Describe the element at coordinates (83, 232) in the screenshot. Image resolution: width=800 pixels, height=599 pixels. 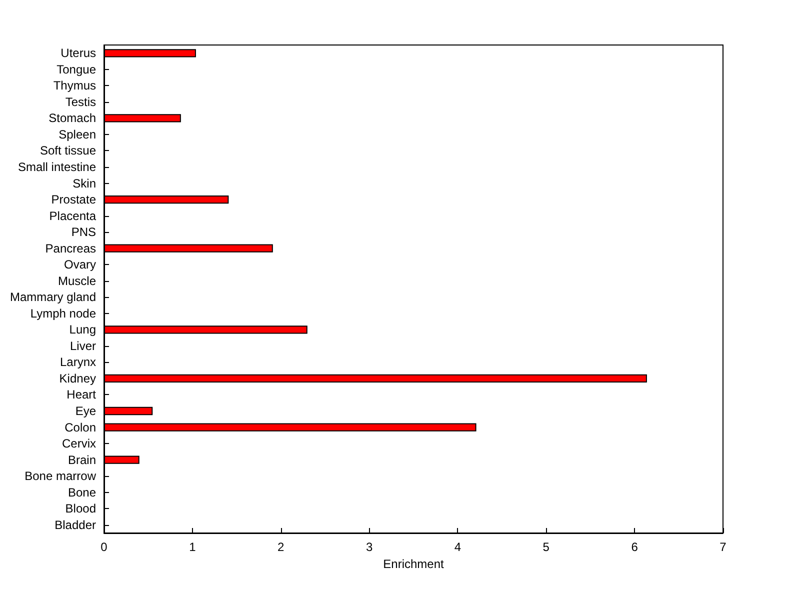
I see `y-tick-label: PNS` at that location.